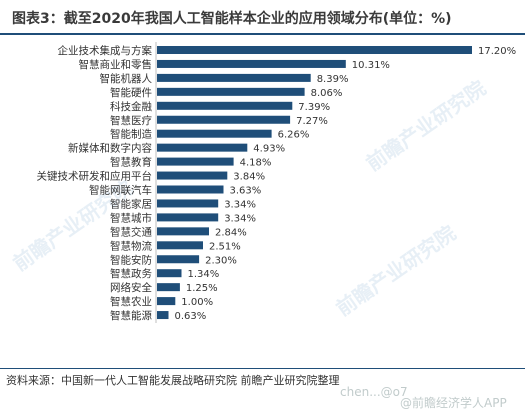 This screenshot has width=525, height=411. Describe the element at coordinates (131, 245) in the screenshot. I see `category-label: 智慧物流` at that location.